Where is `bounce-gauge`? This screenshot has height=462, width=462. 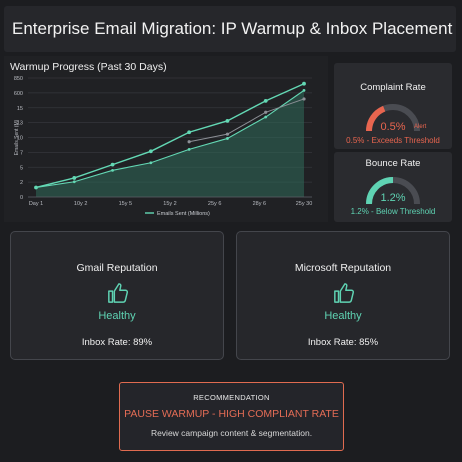 bounce-gauge is located at coordinates (393, 191).